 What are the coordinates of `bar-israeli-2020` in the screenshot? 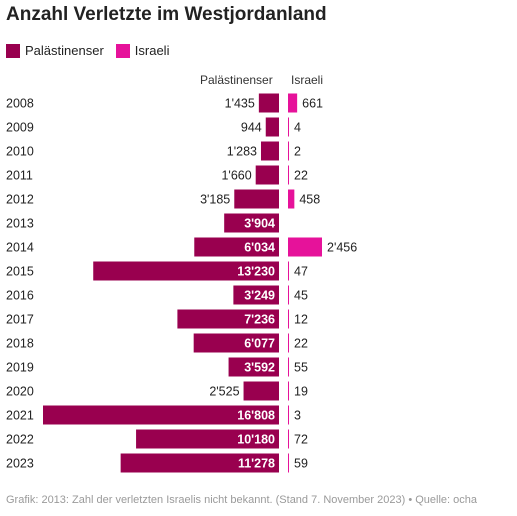 It's located at (288, 391).